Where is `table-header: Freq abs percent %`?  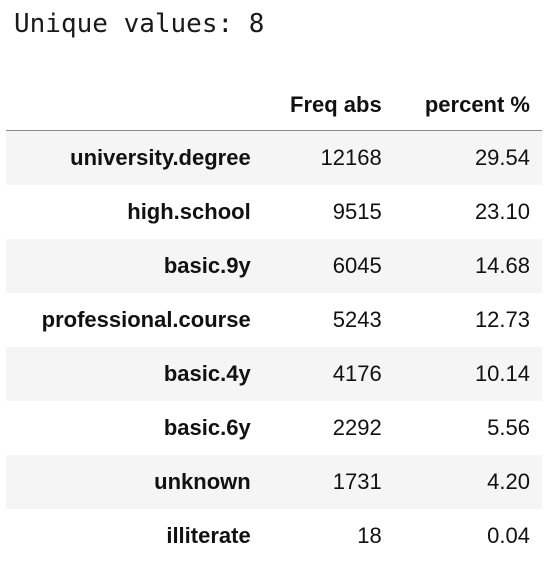
table-header: Freq abs percent % is located at coordinates (274, 105).